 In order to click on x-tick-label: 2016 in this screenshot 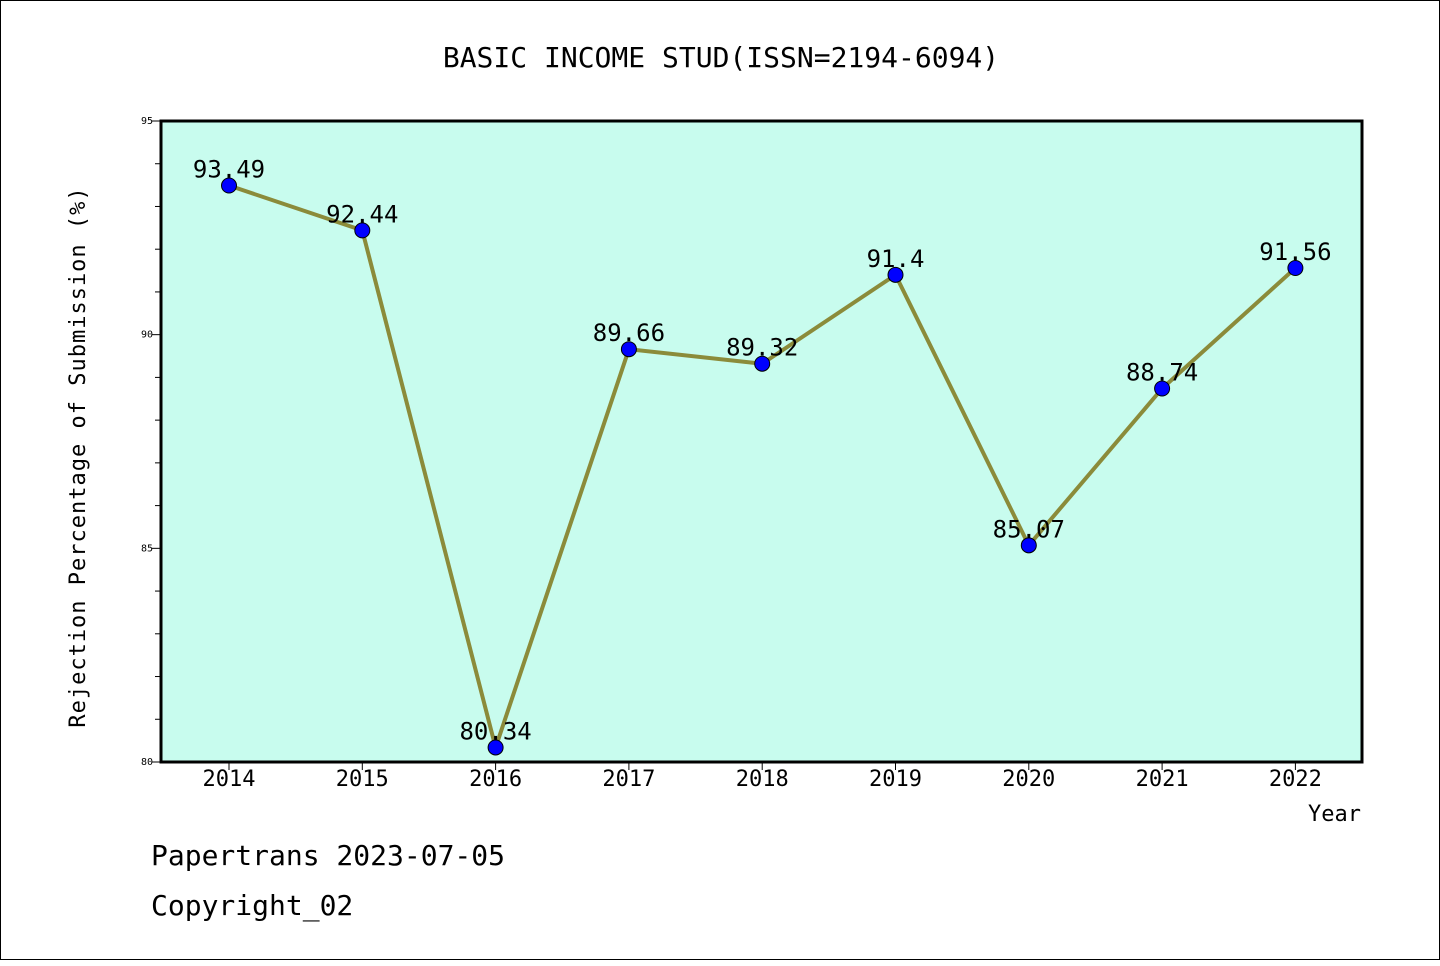, I will do `click(495, 779)`.